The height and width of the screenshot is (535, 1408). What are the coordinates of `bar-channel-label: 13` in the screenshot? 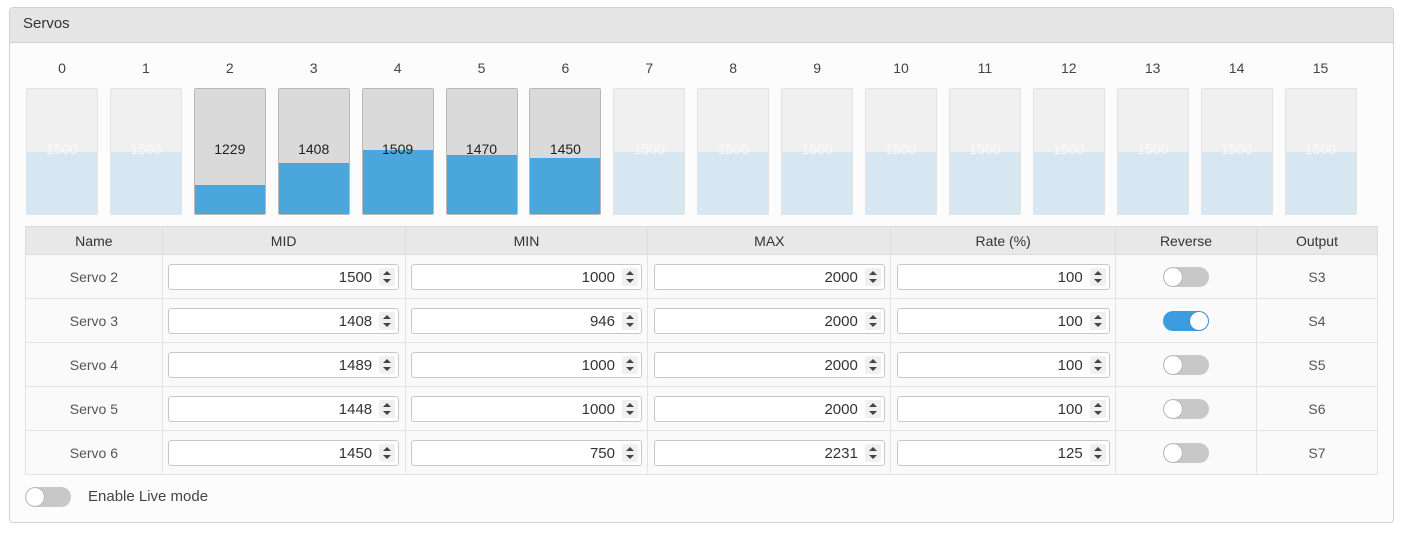 It's located at (1152, 68).